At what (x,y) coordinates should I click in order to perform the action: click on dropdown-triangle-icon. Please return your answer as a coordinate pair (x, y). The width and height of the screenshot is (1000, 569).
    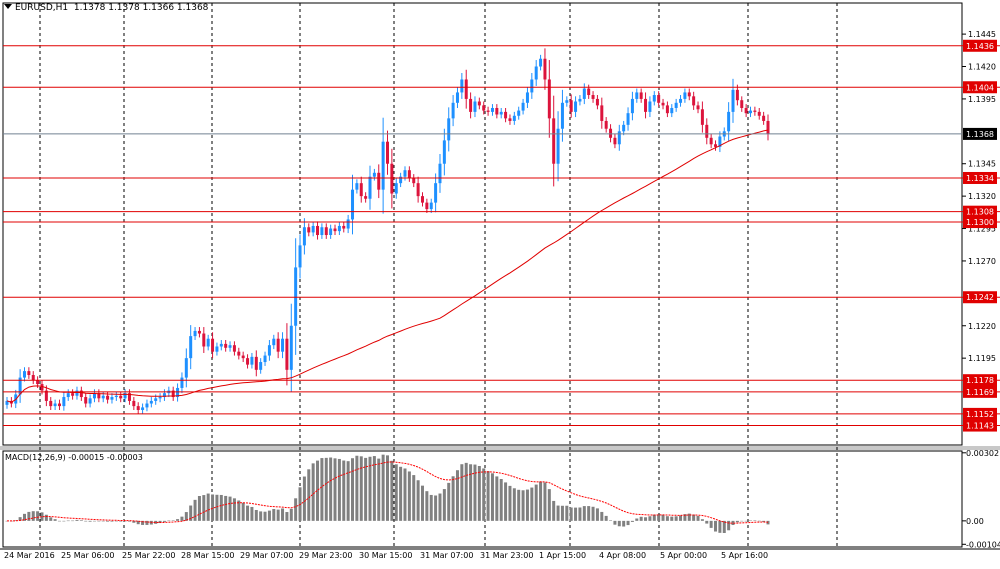
    Looking at the image, I should click on (8, 6).